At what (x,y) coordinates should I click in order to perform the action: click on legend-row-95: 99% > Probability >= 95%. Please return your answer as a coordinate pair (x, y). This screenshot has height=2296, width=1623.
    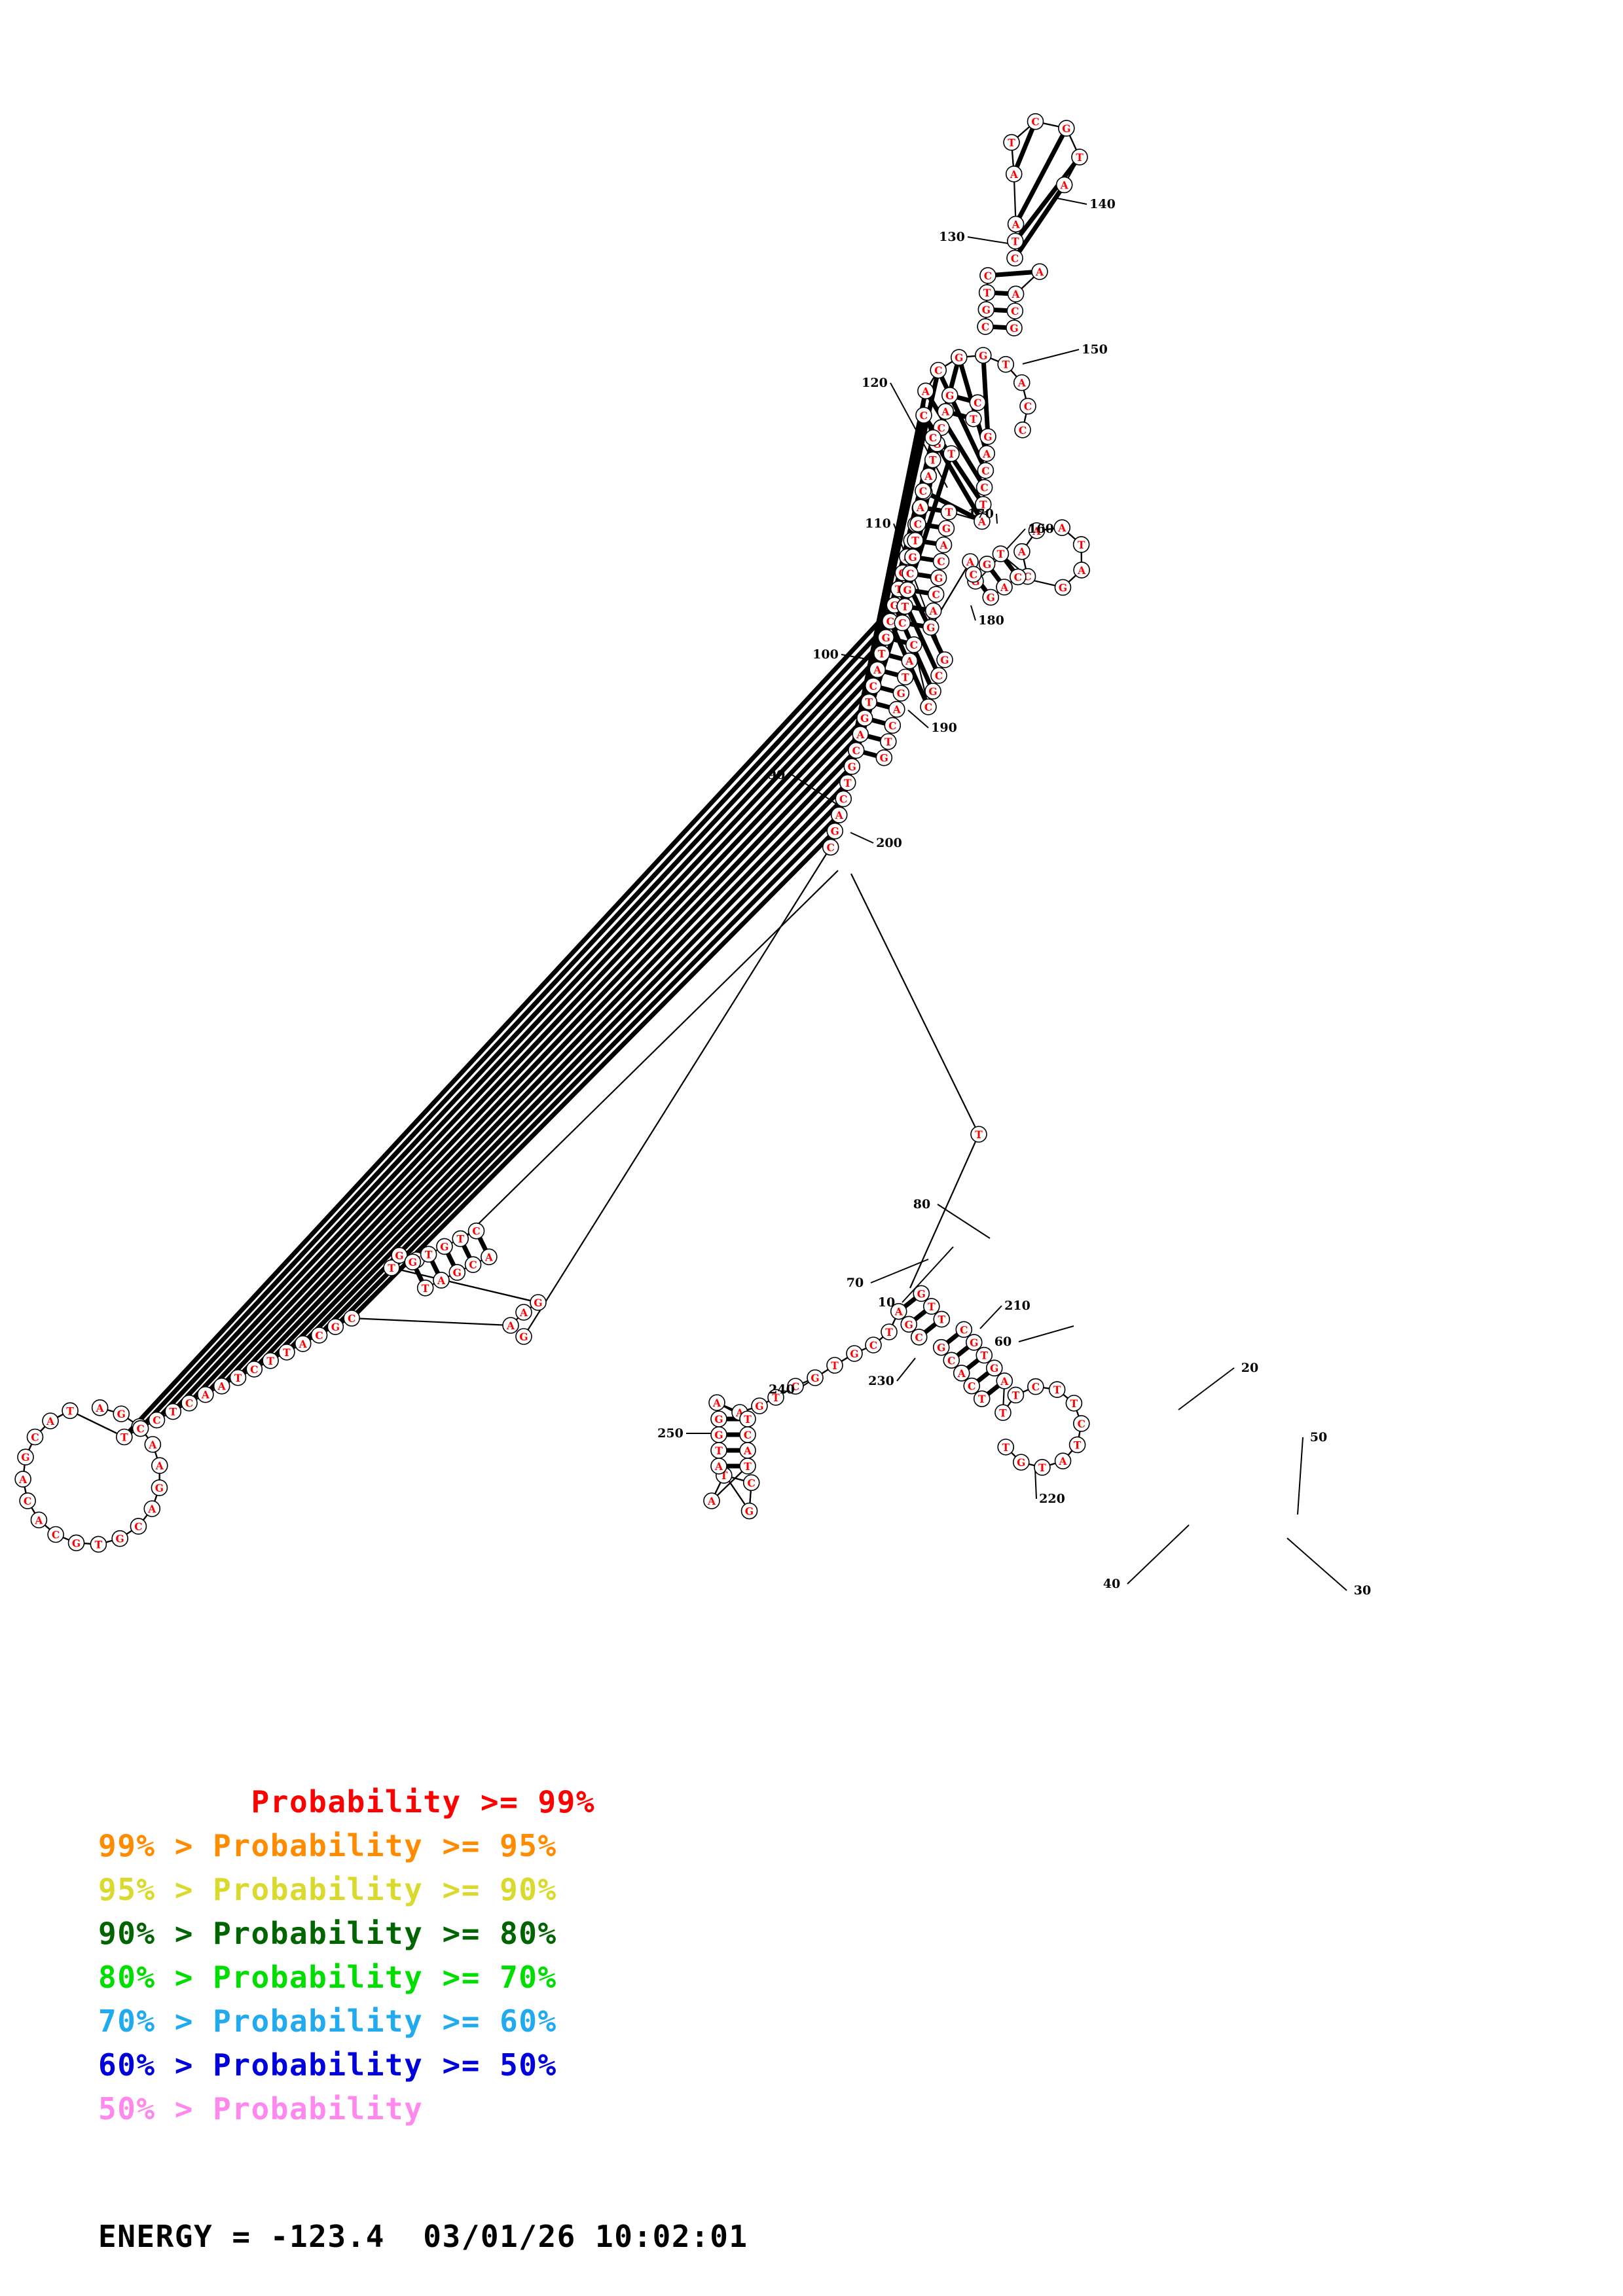
    Looking at the image, I should click on (327, 1846).